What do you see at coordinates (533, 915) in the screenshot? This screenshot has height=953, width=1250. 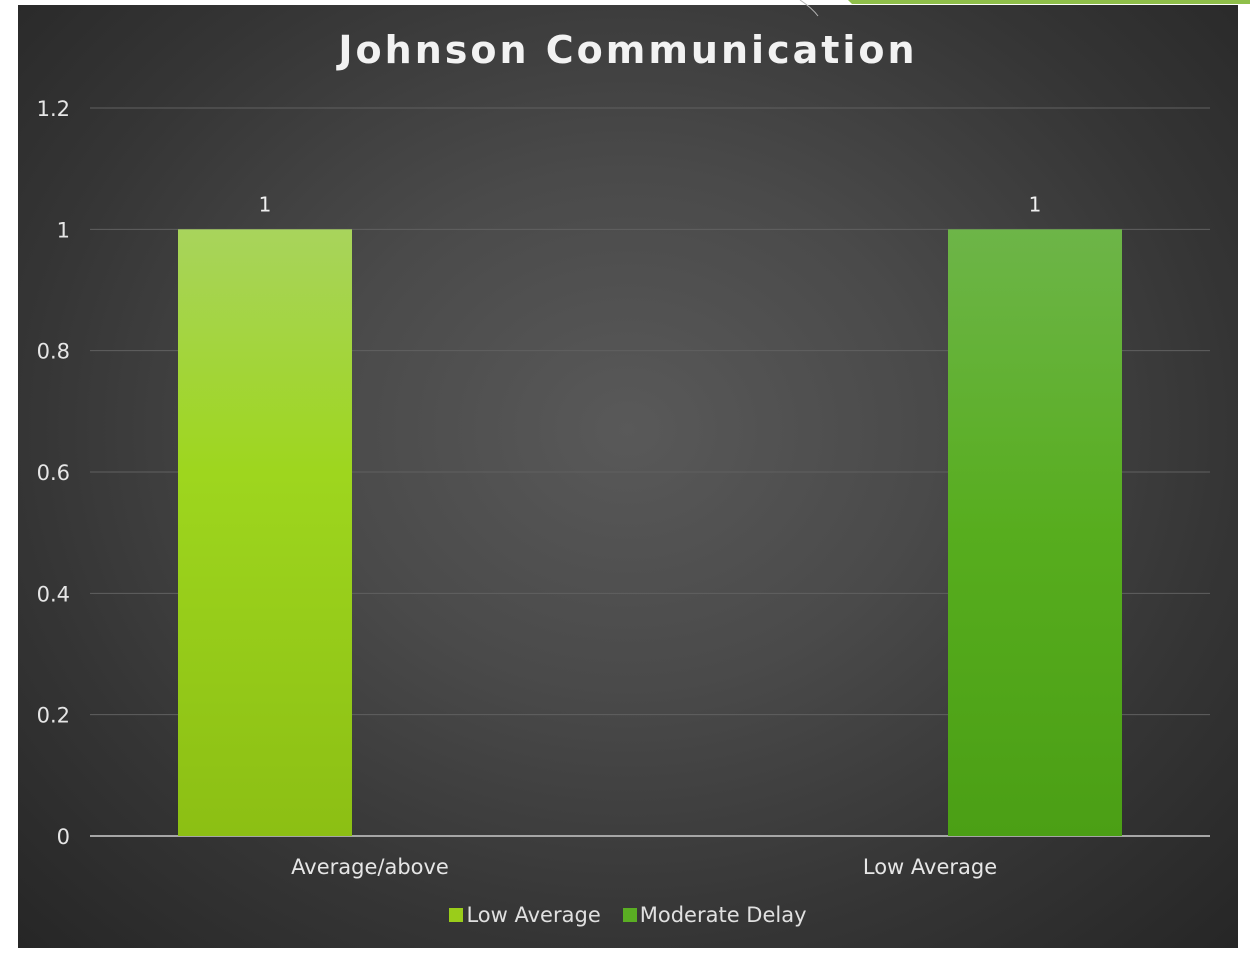 I see `legend-label-low-average: Low Average` at bounding box center [533, 915].